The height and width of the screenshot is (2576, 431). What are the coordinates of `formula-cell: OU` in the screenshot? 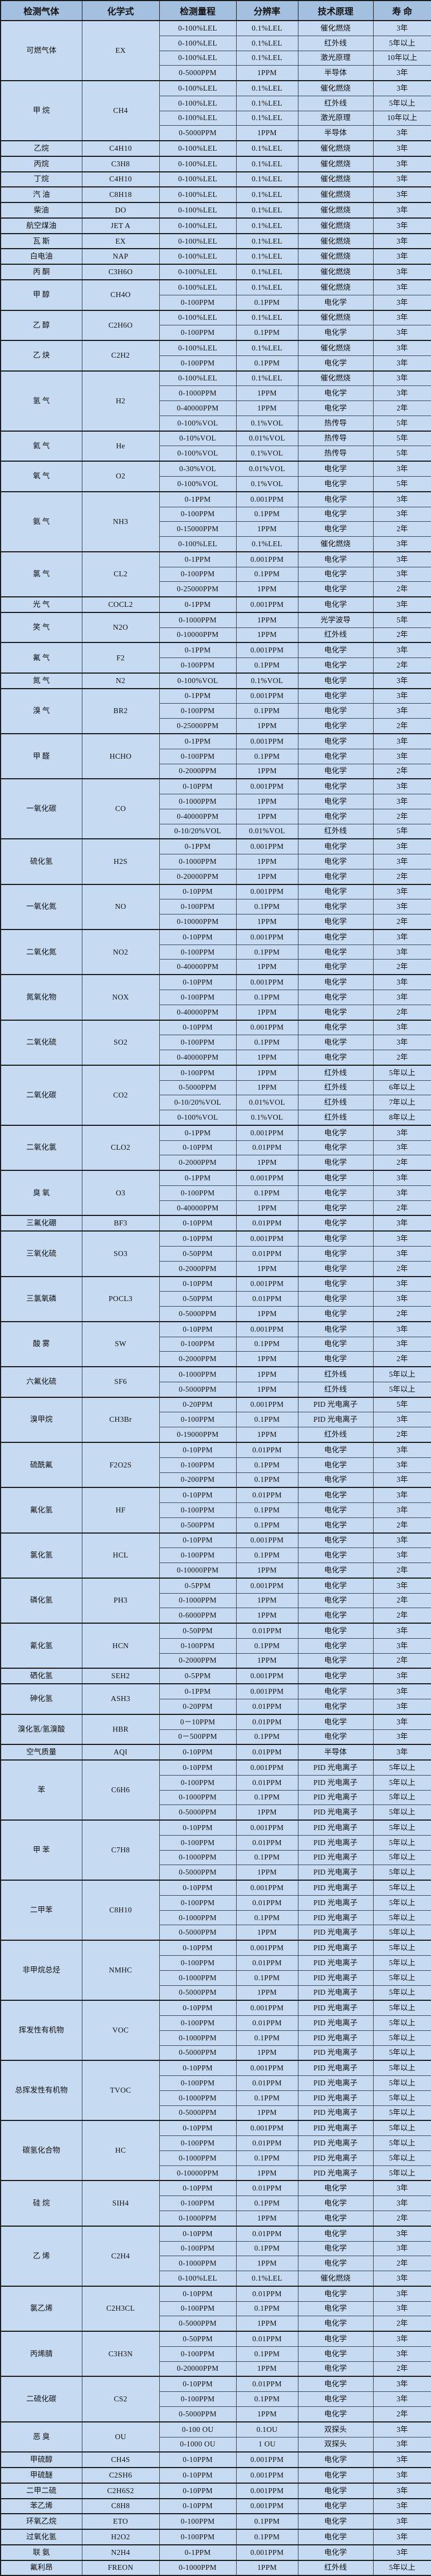 It's located at (120, 2437).